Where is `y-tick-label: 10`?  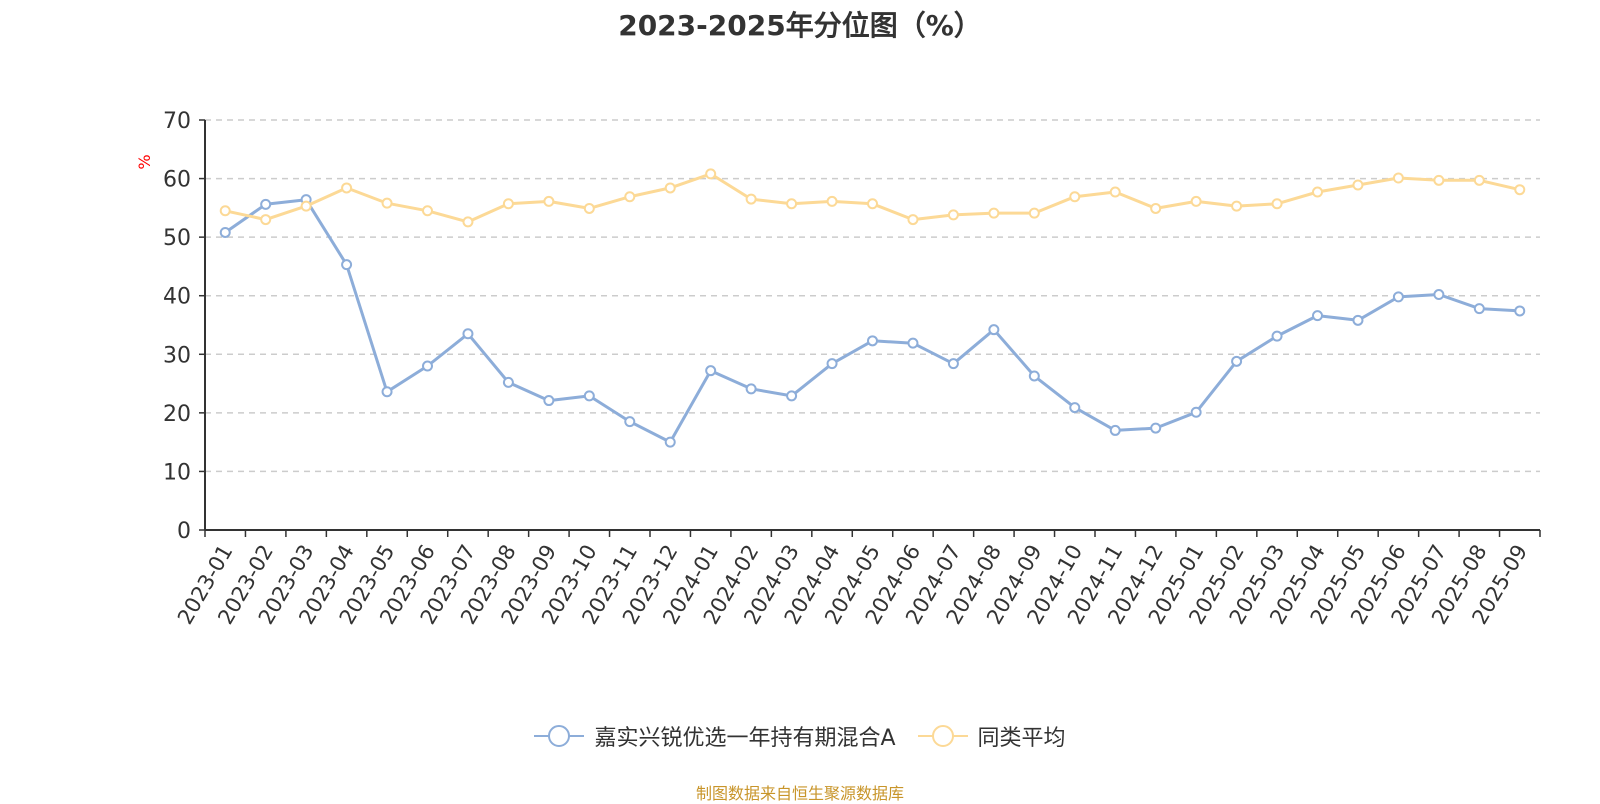 y-tick-label: 10 is located at coordinates (177, 472).